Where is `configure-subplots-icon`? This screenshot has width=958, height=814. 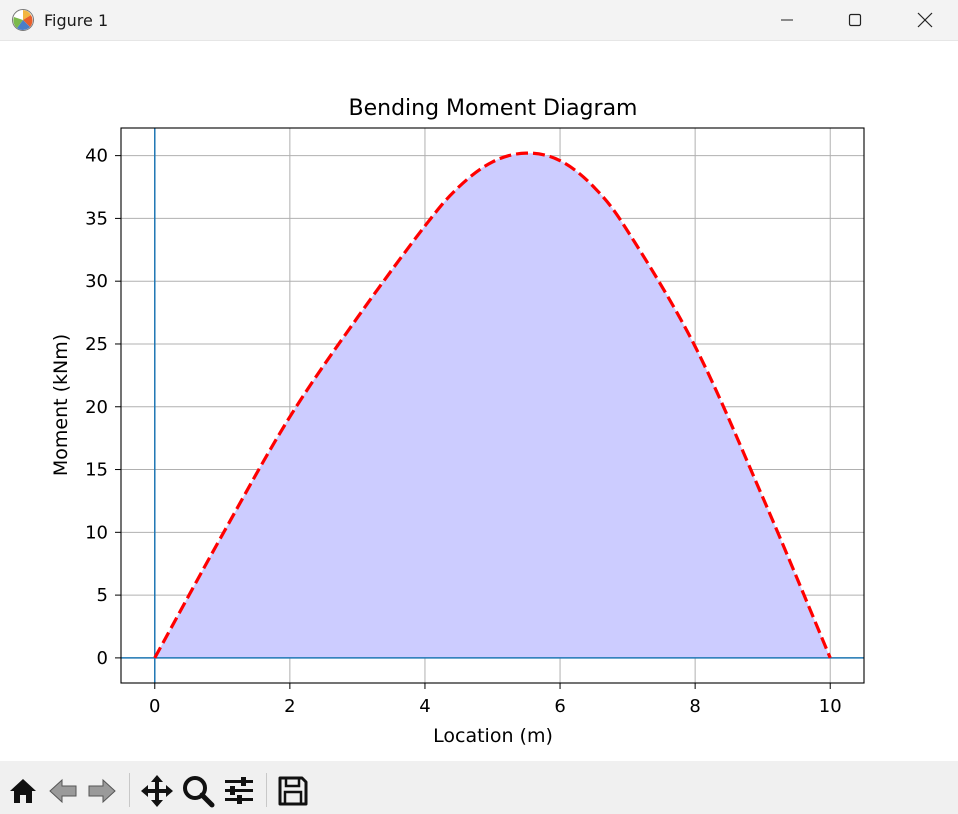
configure-subplots-icon is located at coordinates (239, 790).